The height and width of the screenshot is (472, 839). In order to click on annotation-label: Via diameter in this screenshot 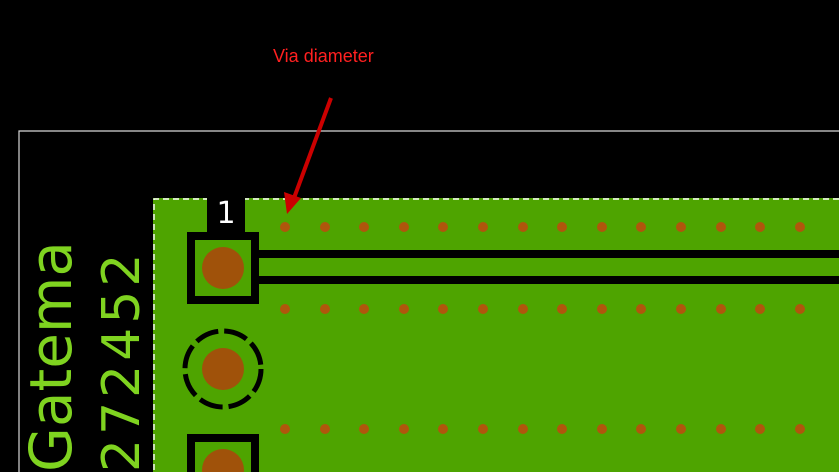, I will do `click(323, 56)`.